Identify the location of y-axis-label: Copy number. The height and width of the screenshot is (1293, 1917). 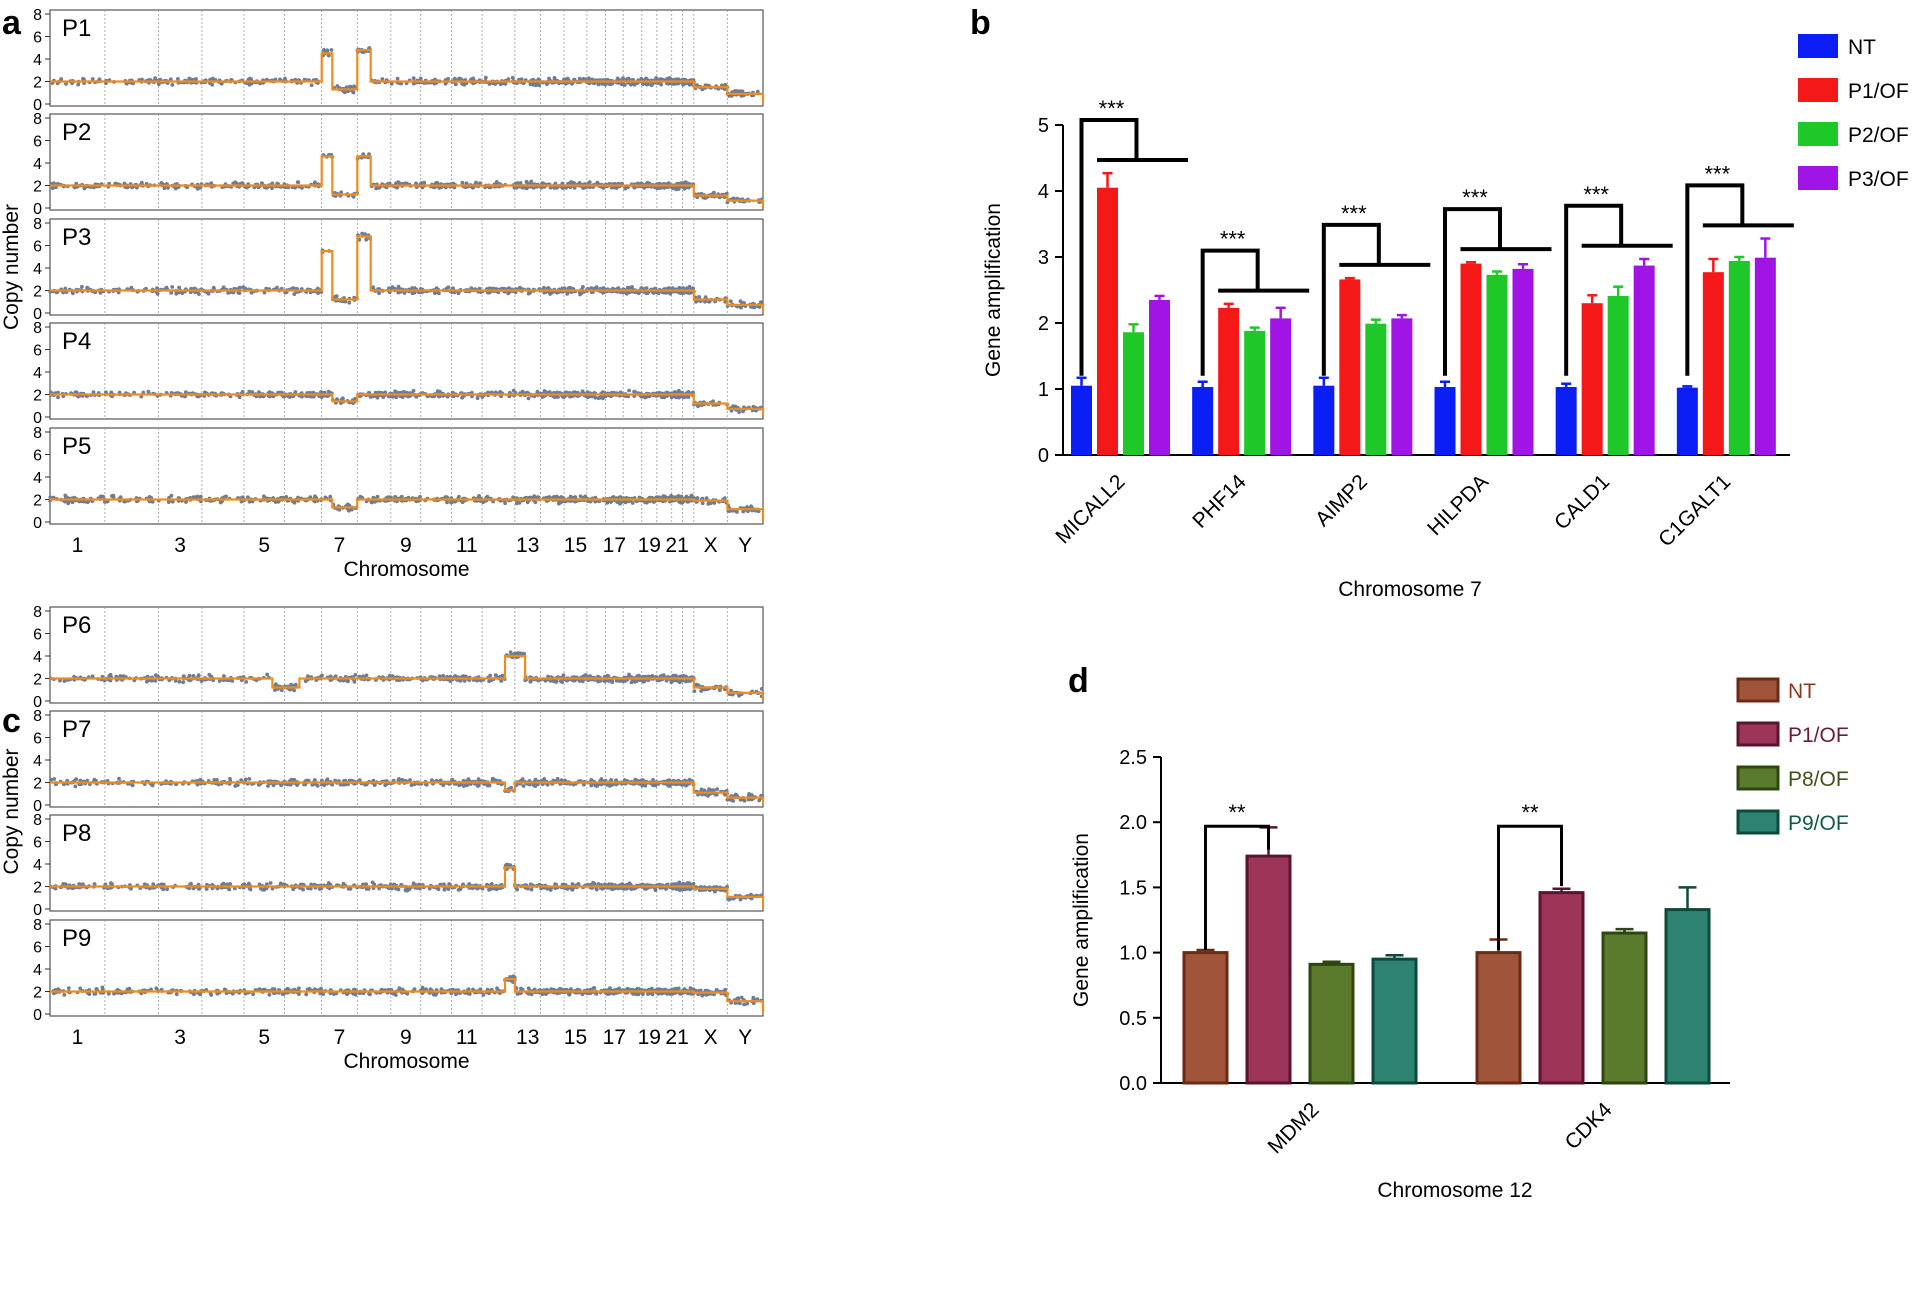
(11, 267).